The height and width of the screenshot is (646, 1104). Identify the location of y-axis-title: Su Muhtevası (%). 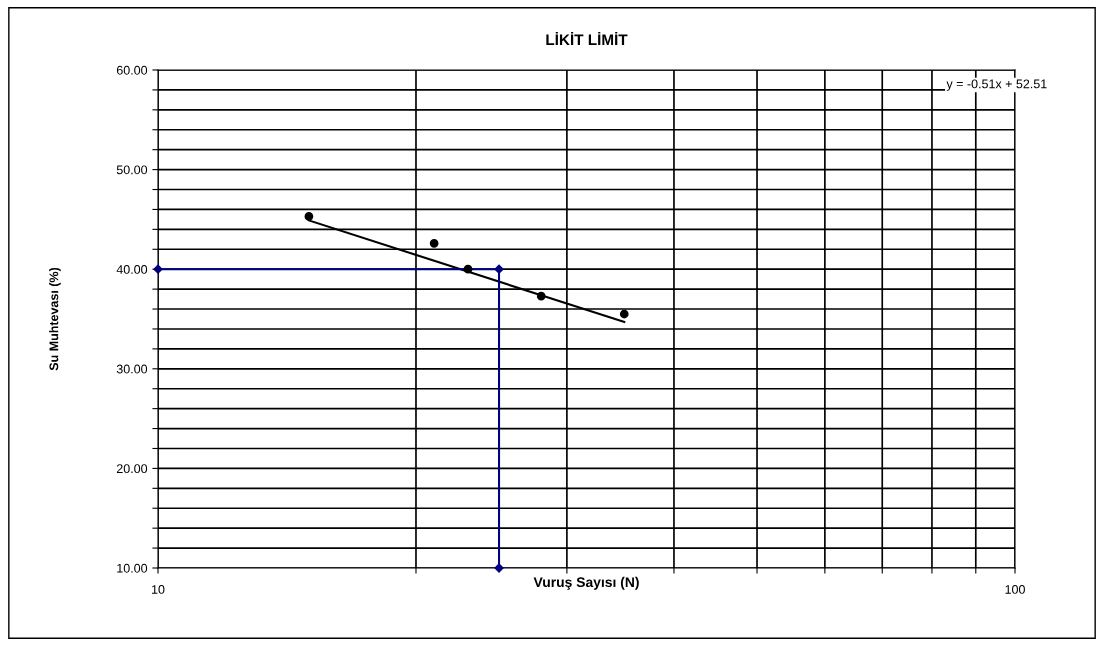
(55, 319).